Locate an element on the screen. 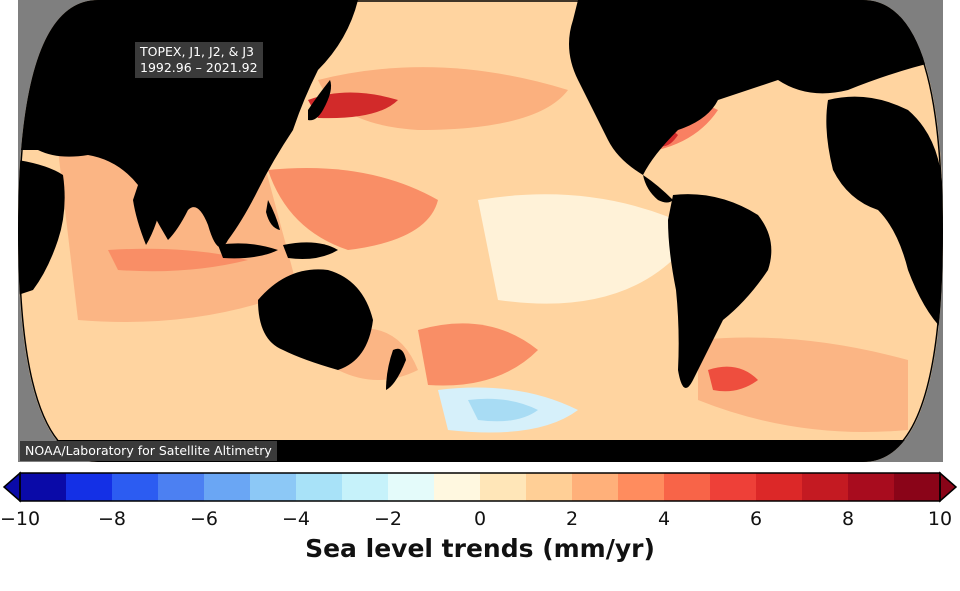 The image size is (960, 591). colorbar-tick-label: −10 is located at coordinates (20, 519).